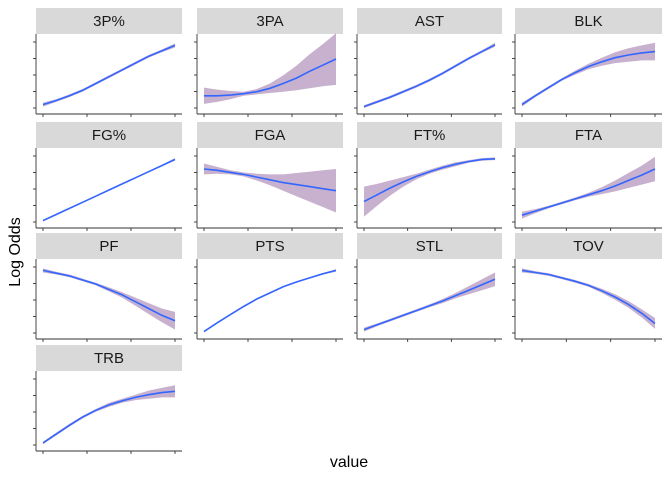 The image size is (672, 480). I want to click on facet-strip-label: TRB, so click(109, 358).